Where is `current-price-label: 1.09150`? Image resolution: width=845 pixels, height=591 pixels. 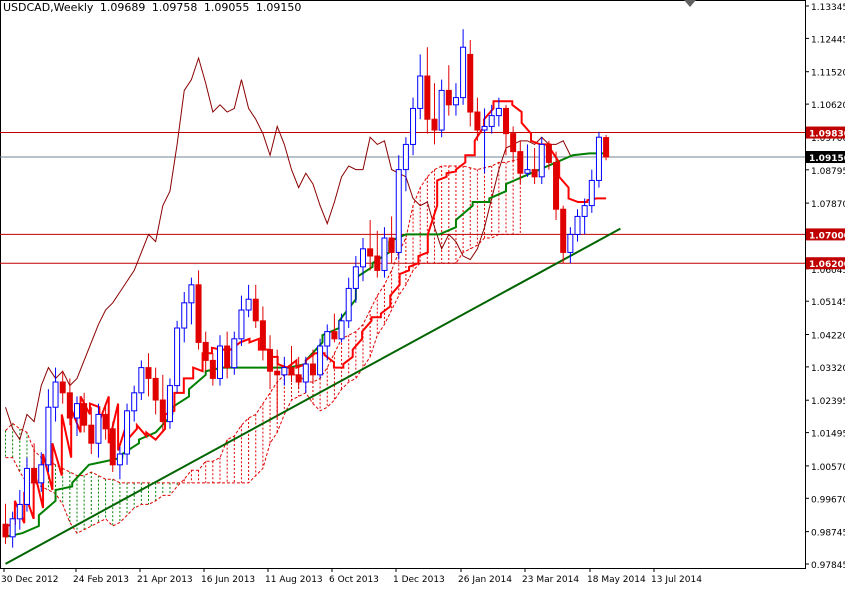 current-price-label: 1.09150 is located at coordinates (827, 159).